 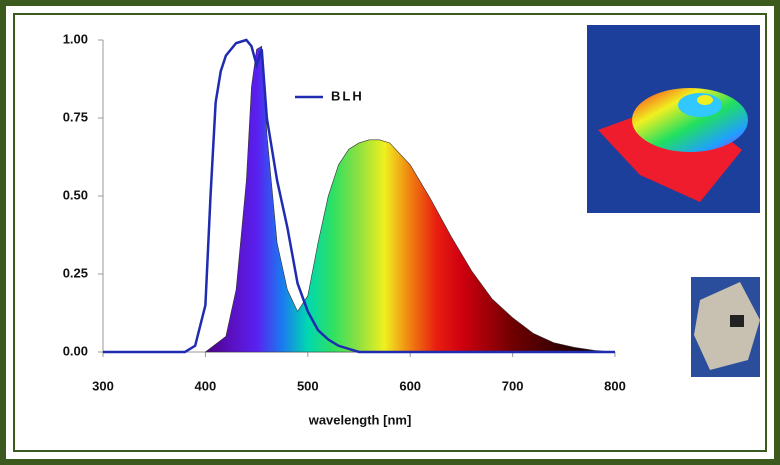 What do you see at coordinates (725, 327) in the screenshot?
I see `inset-photo` at bounding box center [725, 327].